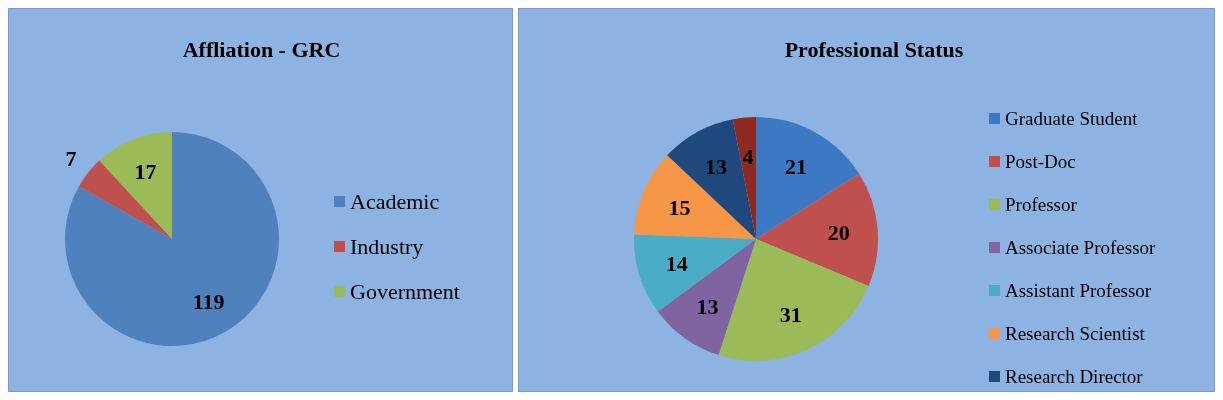  I want to click on legend-label: Research Scientist, so click(1075, 333).